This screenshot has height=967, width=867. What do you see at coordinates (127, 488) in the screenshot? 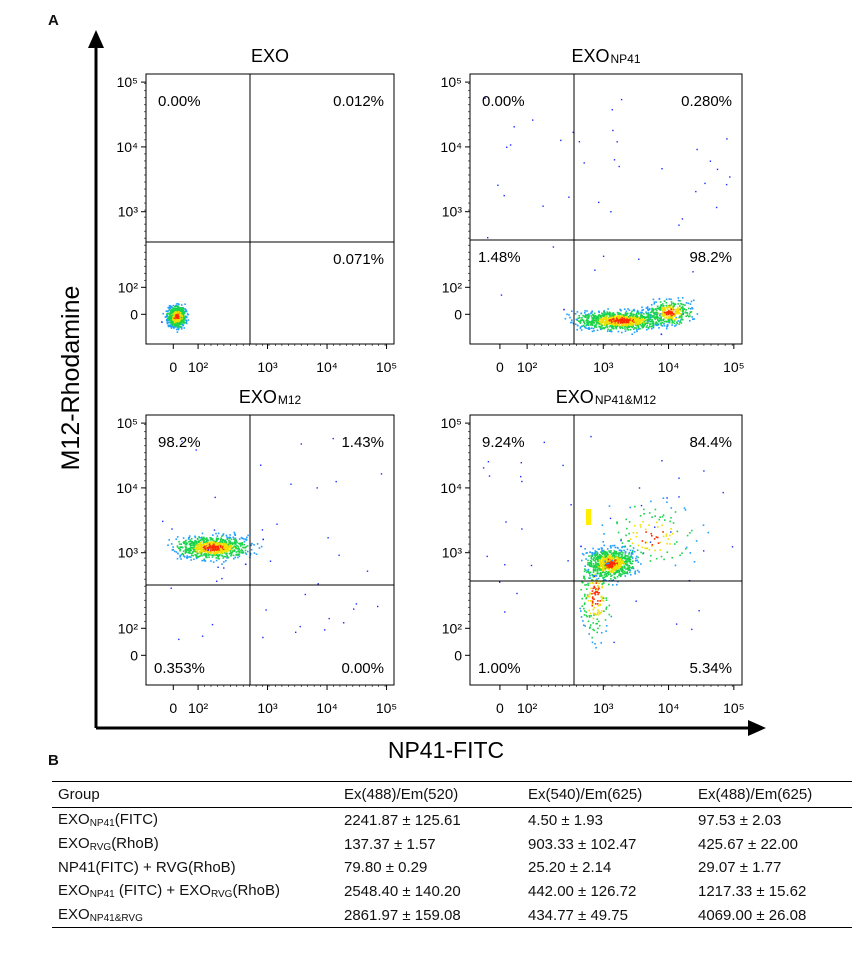
I see `y-tick-label: 10⁴` at bounding box center [127, 488].